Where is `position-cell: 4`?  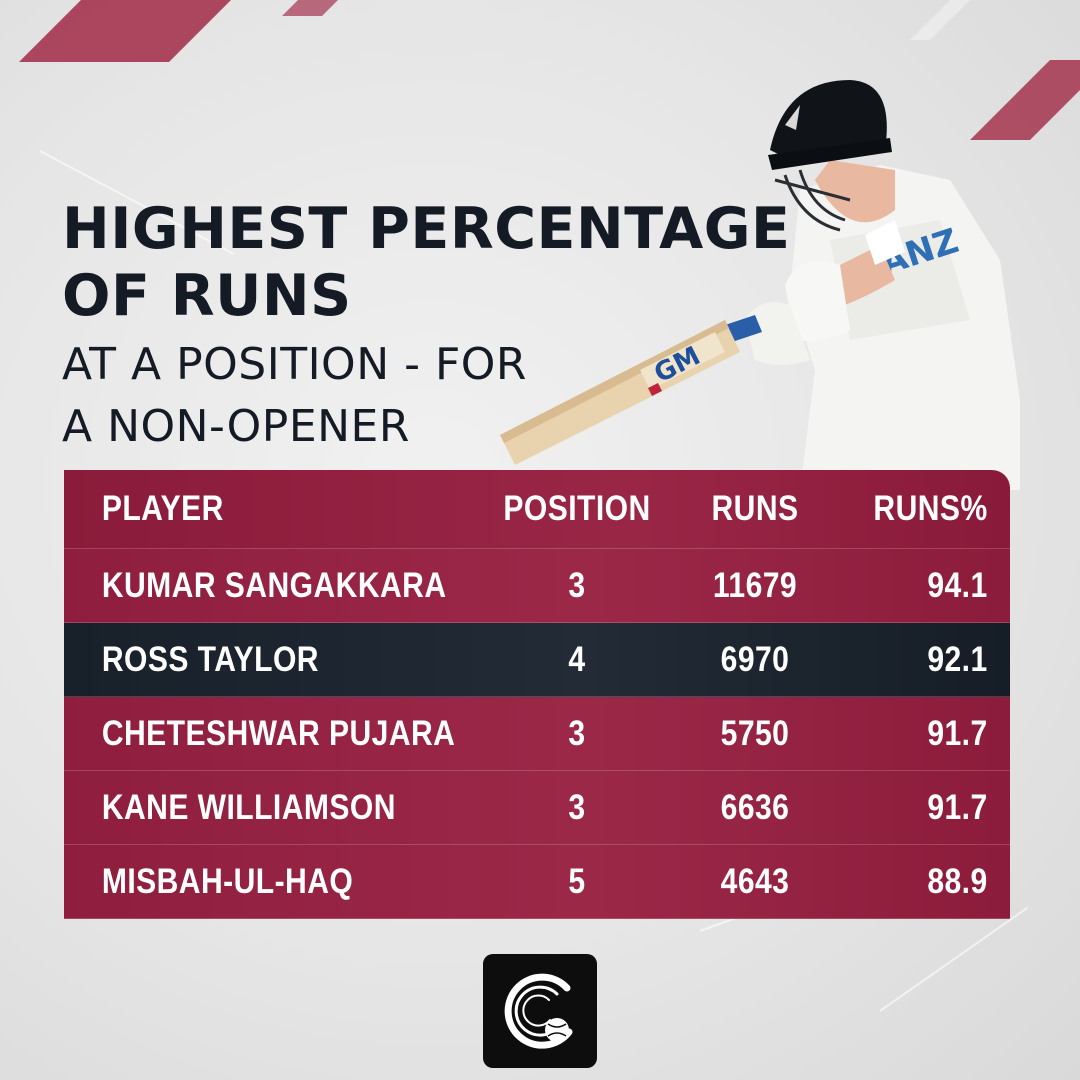 position-cell: 4 is located at coordinates (577, 659).